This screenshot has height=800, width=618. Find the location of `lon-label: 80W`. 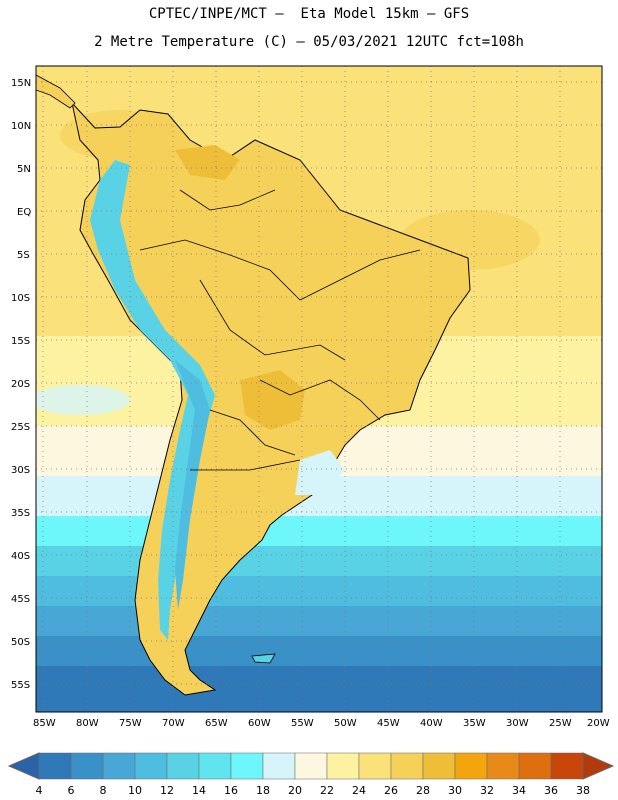

lon-label: 80W is located at coordinates (87, 723).